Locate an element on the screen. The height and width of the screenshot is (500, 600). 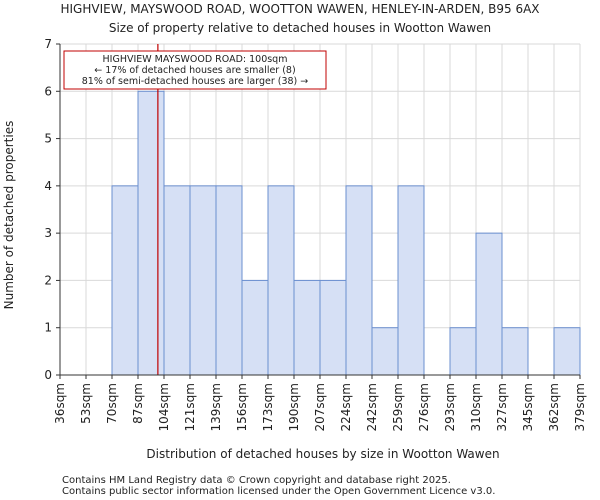
x-tick-label-207sqm: 207sqm is located at coordinates (320, 407).